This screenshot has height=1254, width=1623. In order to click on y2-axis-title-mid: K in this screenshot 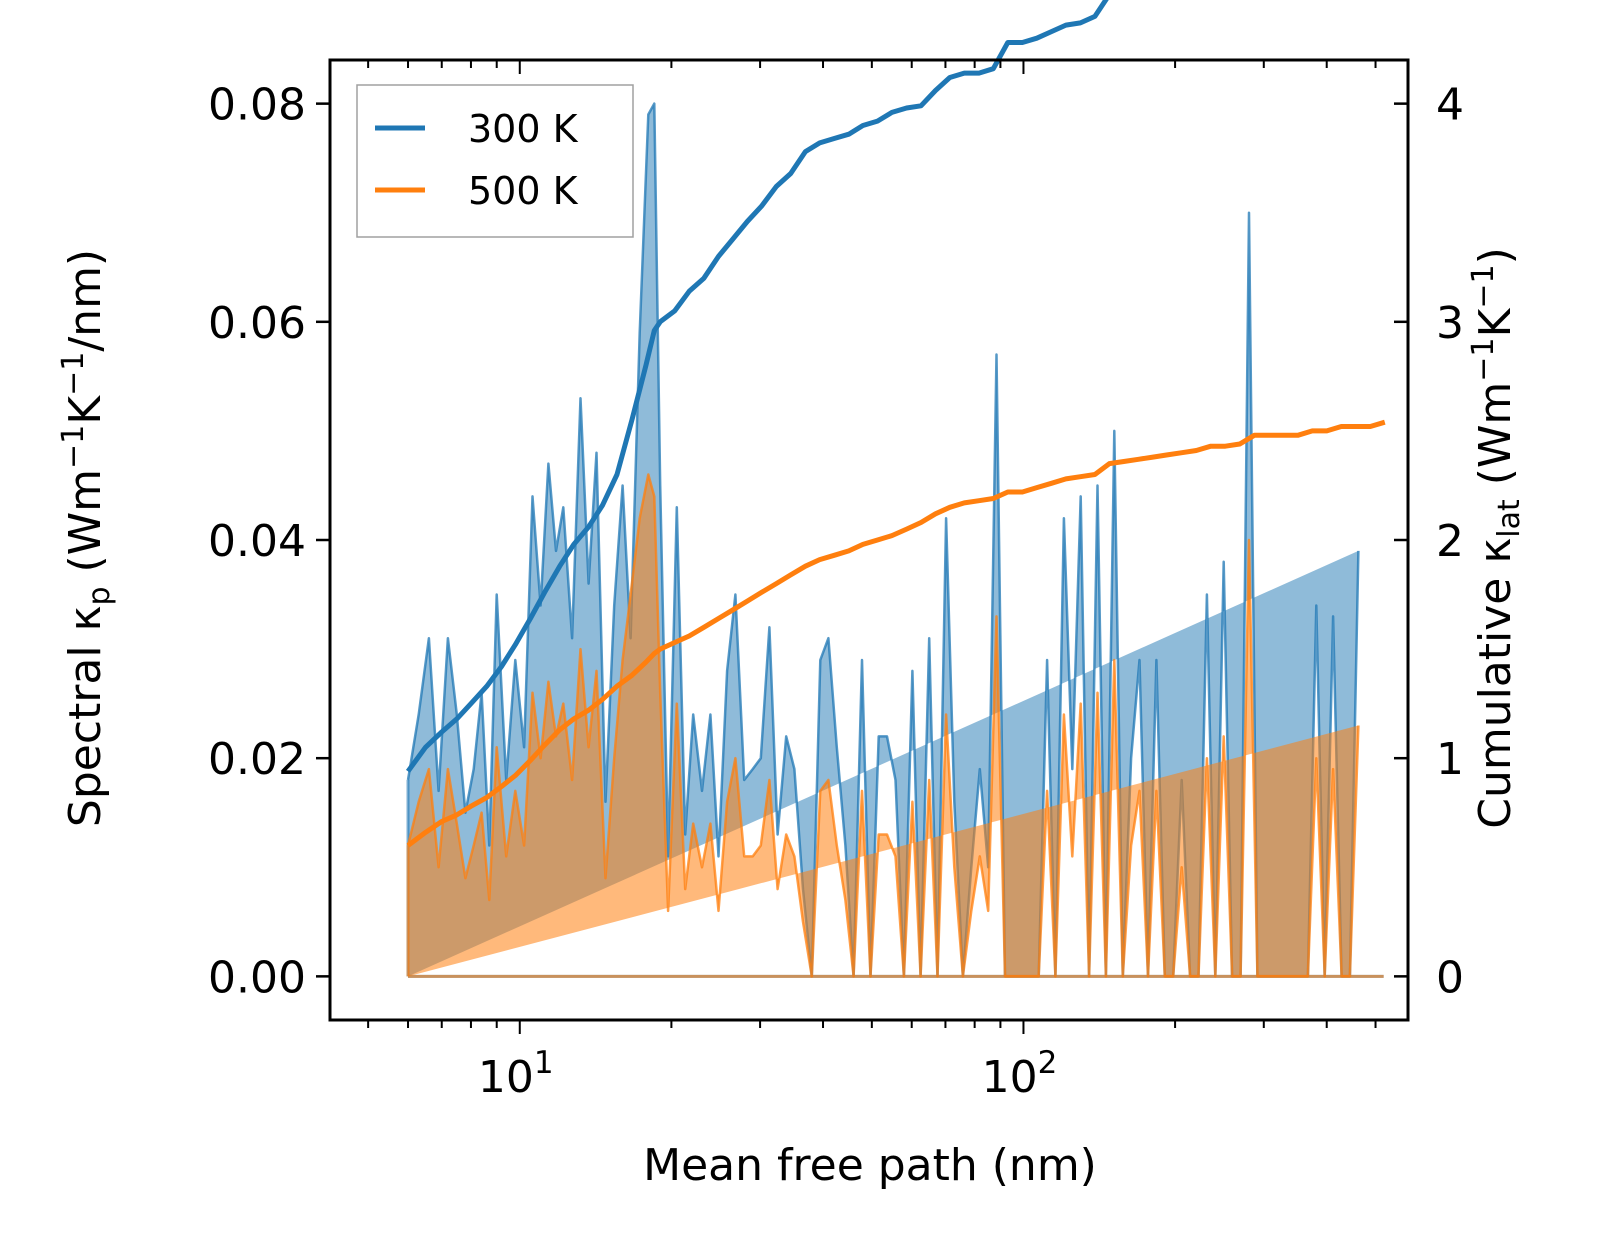, I will do `click(1495, 322)`.